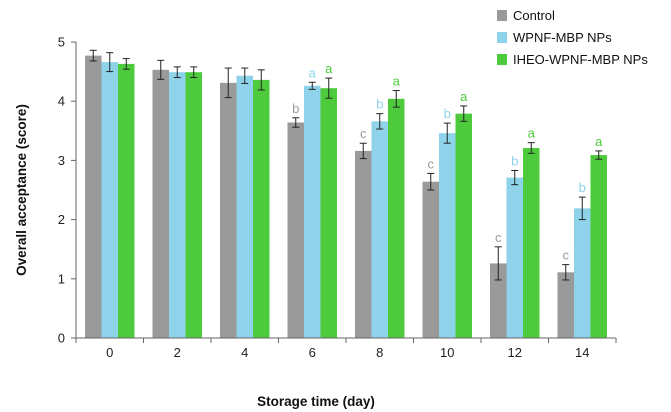  I want to click on x-tick-label: 4, so click(244, 352).